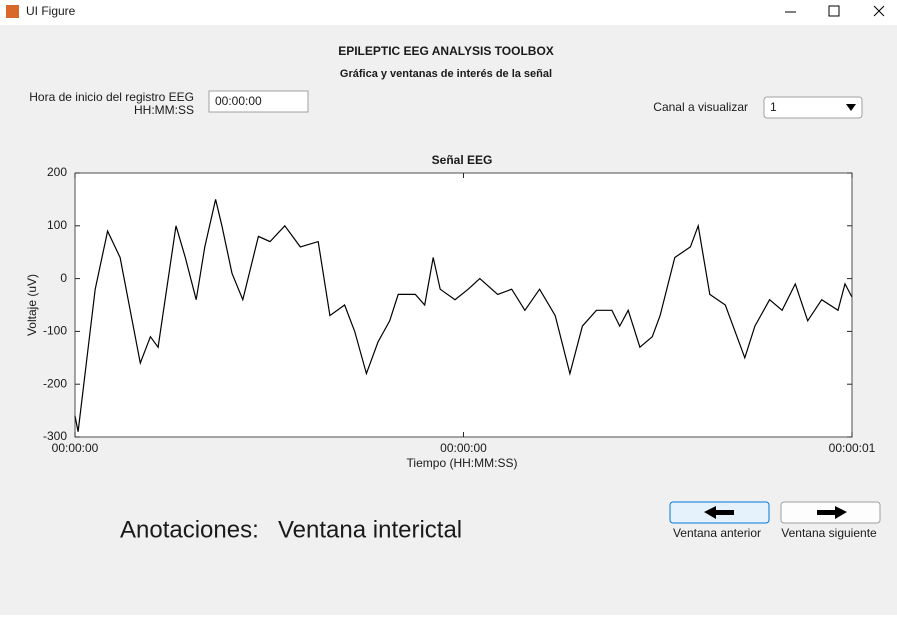 This screenshot has width=897, height=620. I want to click on start-time-input, so click(258, 101).